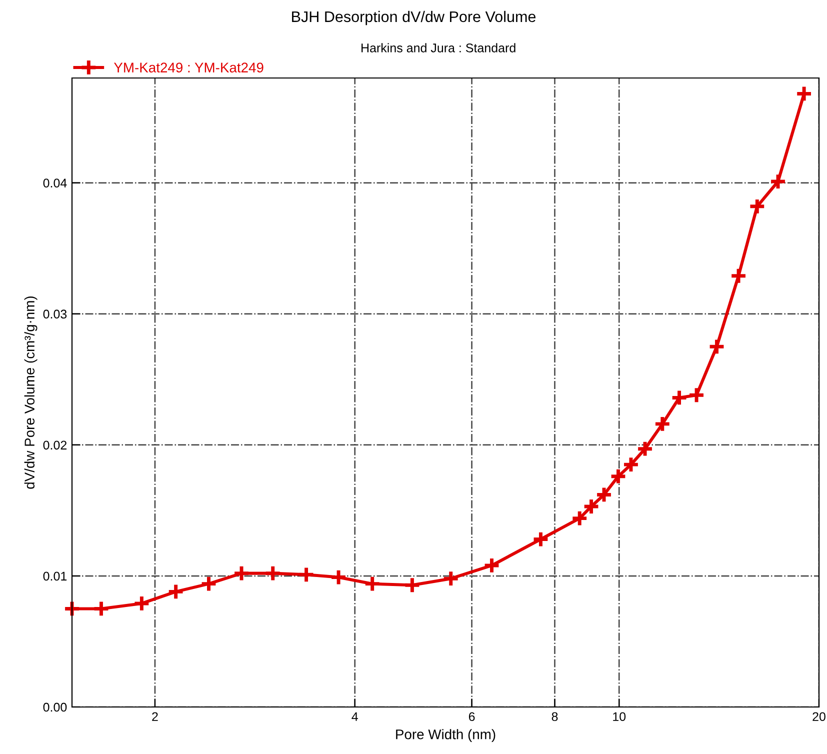 The width and height of the screenshot is (827, 754). Describe the element at coordinates (55, 576) in the screenshot. I see `y-tick-label: 0.01` at that location.